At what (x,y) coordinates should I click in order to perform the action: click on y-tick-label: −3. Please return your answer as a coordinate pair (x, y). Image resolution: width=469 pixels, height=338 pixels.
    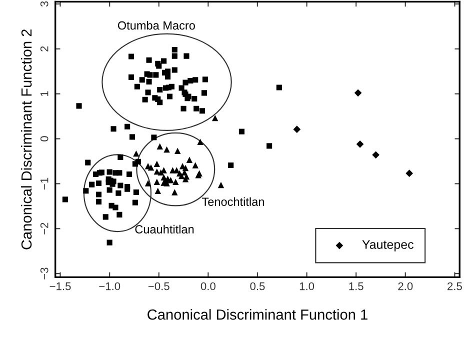
    Looking at the image, I should click on (44, 274).